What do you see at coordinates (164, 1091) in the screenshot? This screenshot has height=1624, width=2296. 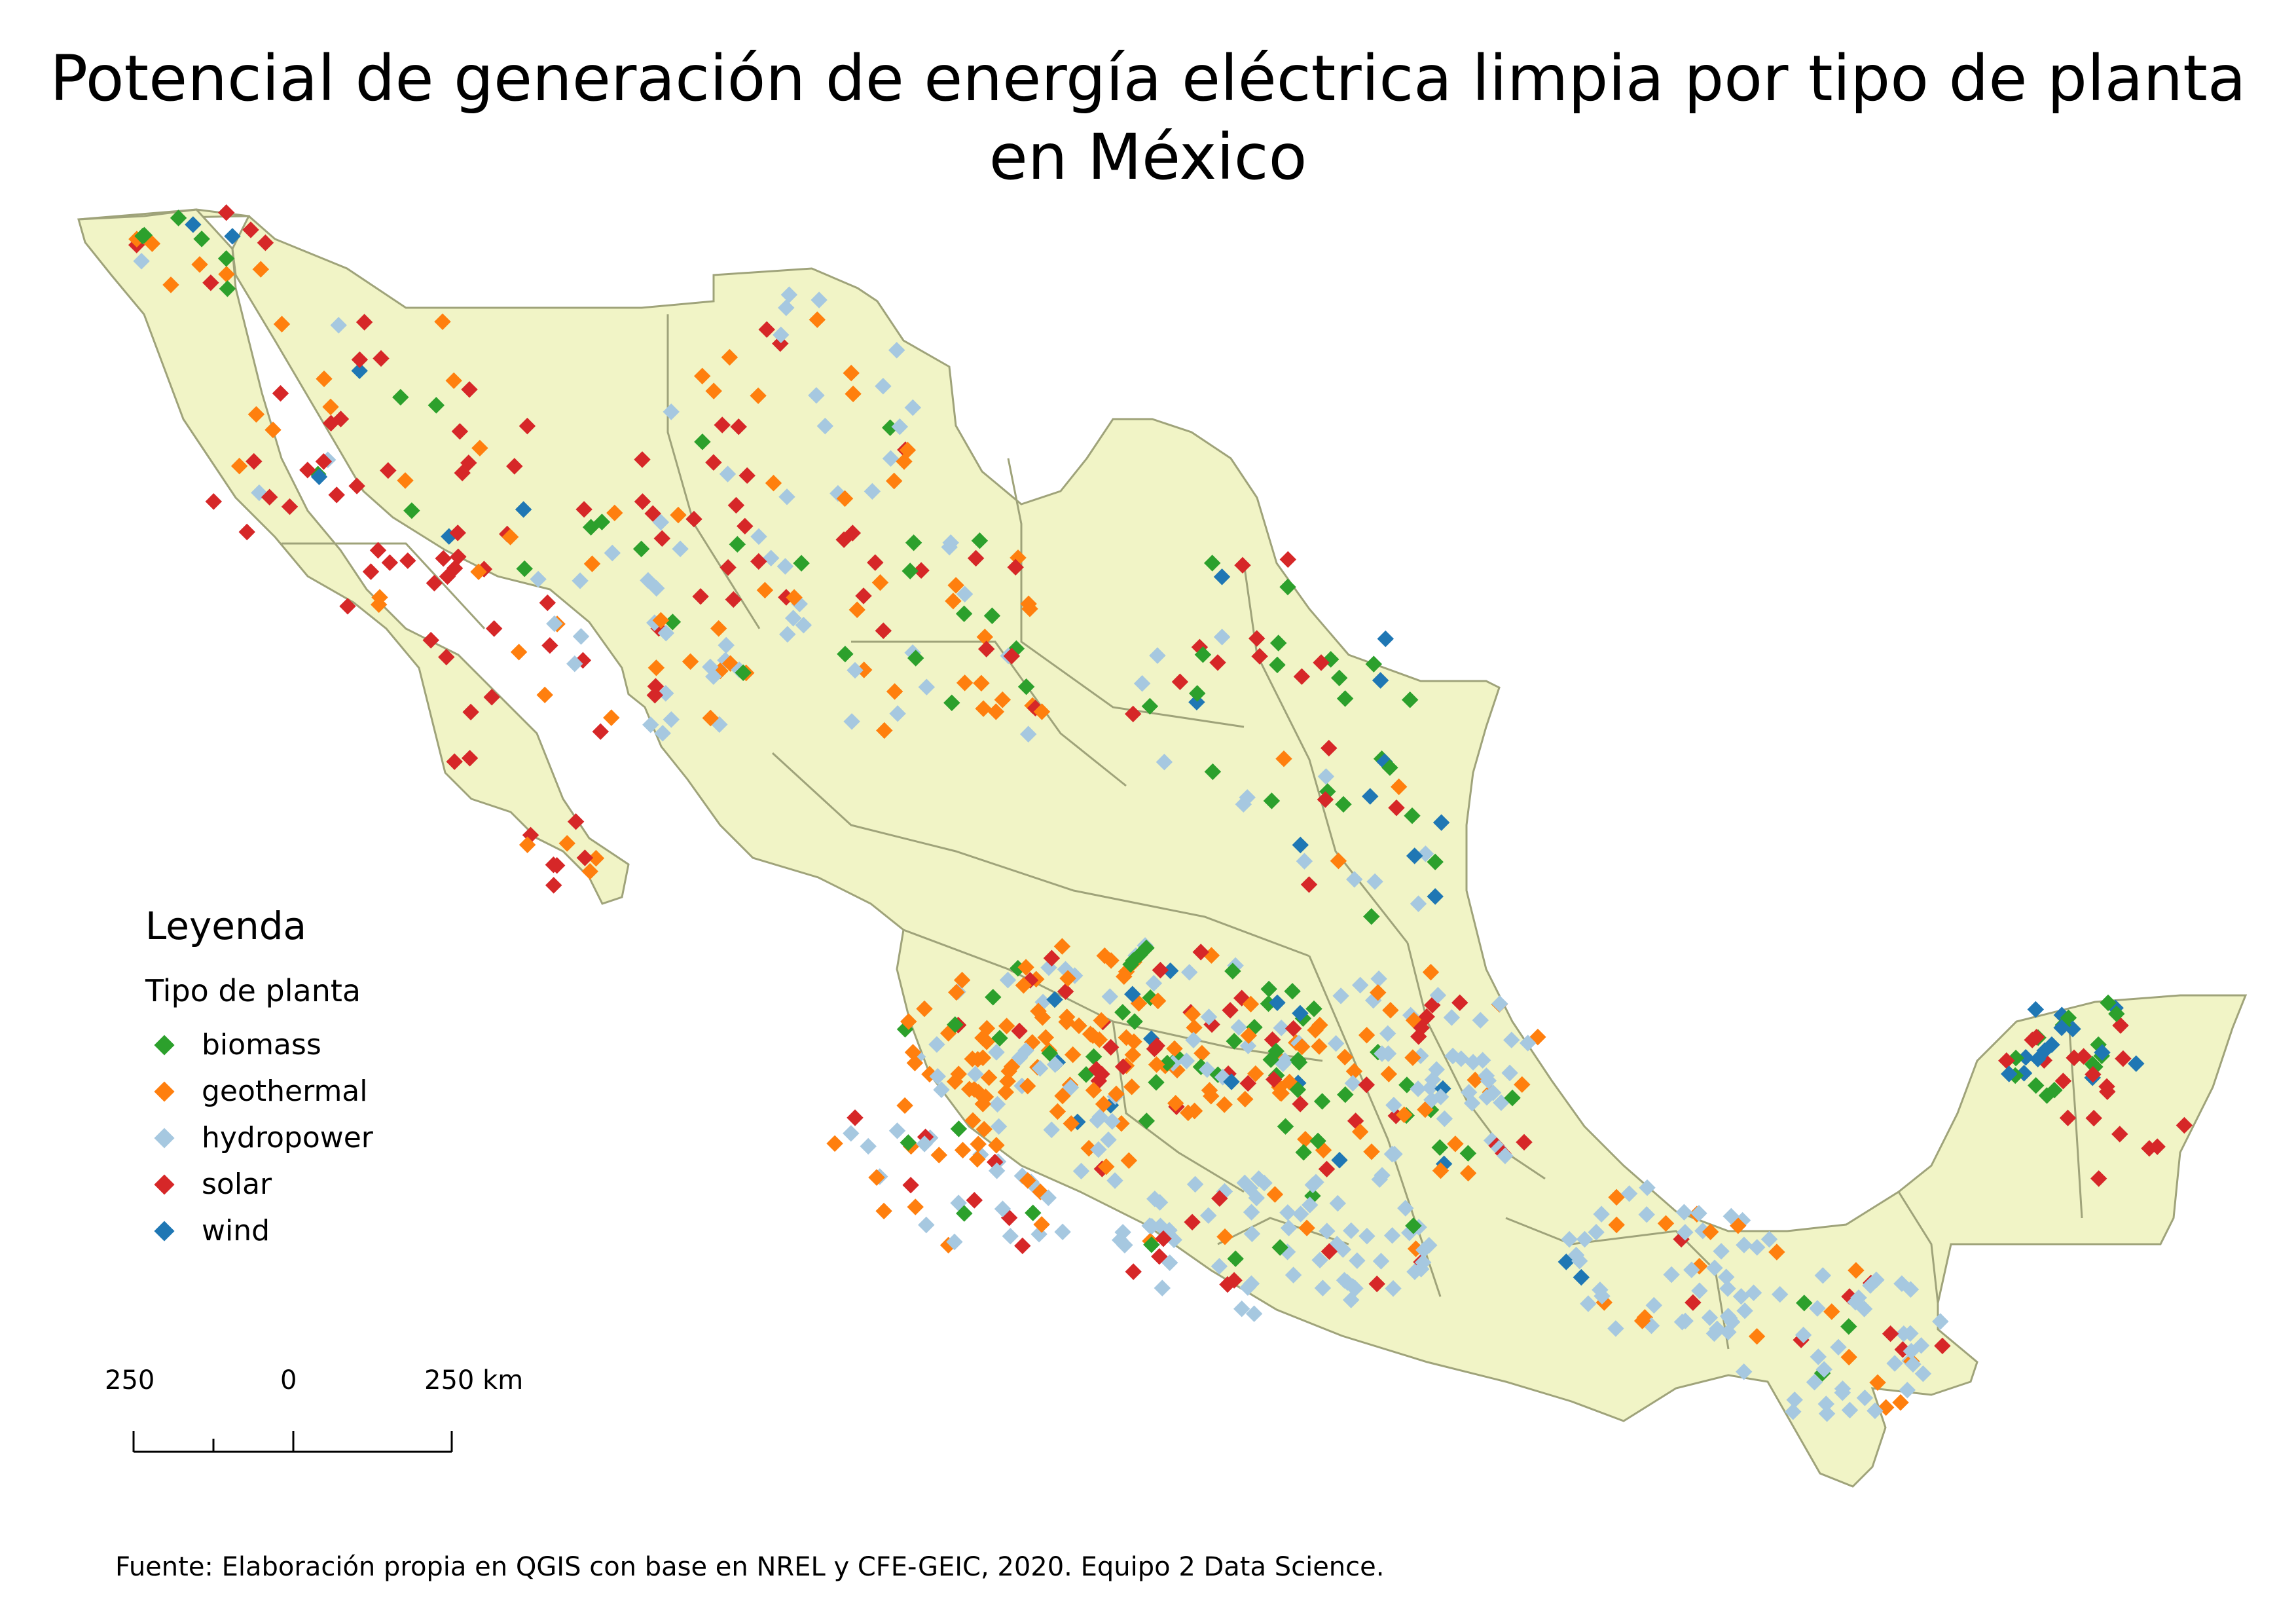 I see `geothermal-swatch-icon` at bounding box center [164, 1091].